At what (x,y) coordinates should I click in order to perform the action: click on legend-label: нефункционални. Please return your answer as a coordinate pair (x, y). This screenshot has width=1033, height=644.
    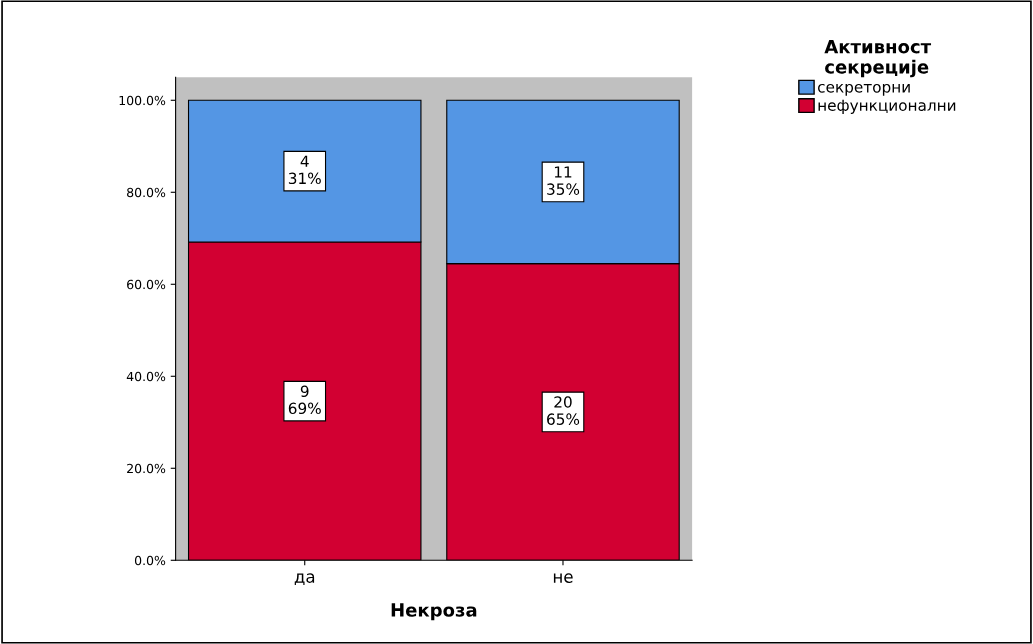
    Looking at the image, I should click on (887, 106).